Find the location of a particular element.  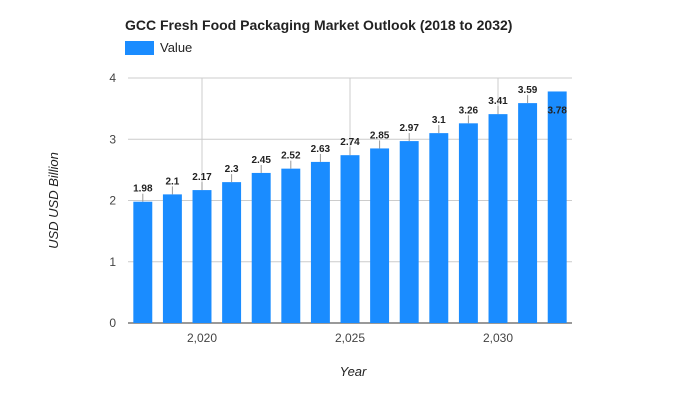

y-tick-label: 3 is located at coordinates (112, 139).